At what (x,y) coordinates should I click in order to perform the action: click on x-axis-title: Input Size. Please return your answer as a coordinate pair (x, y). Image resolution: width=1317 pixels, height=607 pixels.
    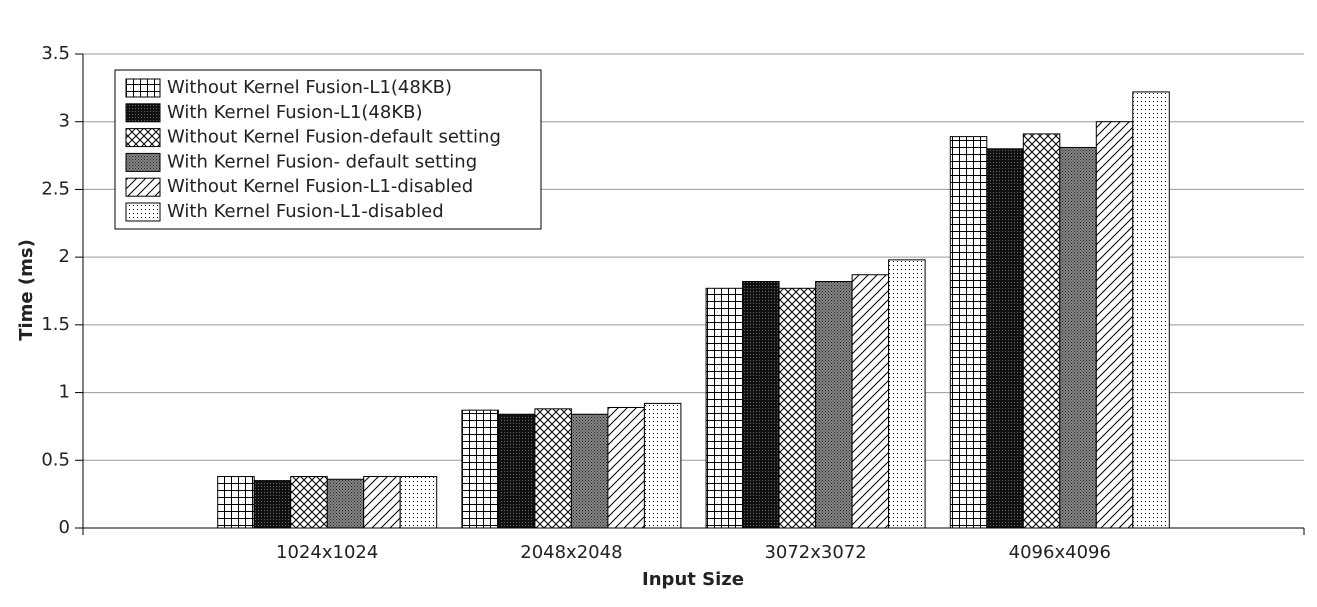
    Looking at the image, I should click on (693, 579).